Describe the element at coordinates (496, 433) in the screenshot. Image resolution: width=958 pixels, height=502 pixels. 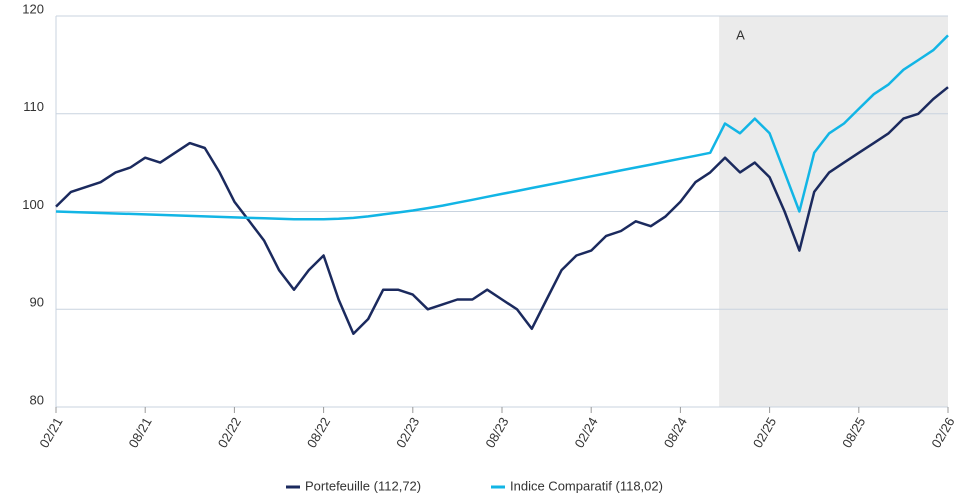
I see `x-tick-label: 08/23` at that location.